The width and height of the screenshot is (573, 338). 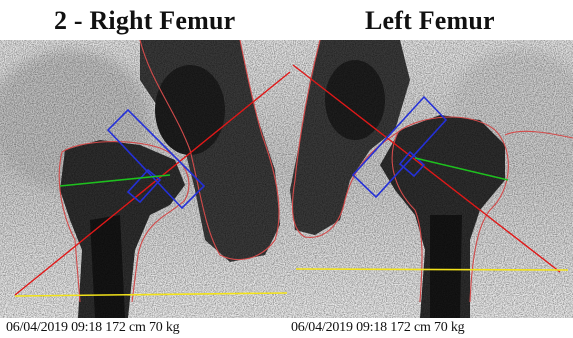 What do you see at coordinates (145, 20) in the screenshot?
I see `panel-title-right-femur: 2 - Right Femur` at bounding box center [145, 20].